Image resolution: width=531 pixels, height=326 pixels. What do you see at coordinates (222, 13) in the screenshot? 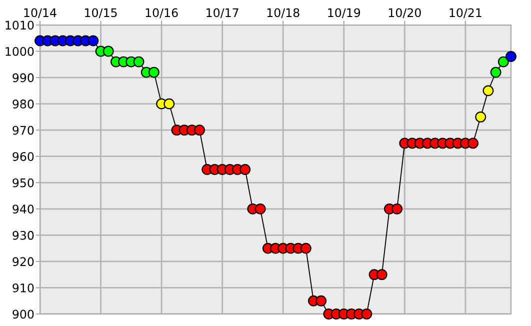
I see `x-tick-label: 10/17` at bounding box center [222, 13].